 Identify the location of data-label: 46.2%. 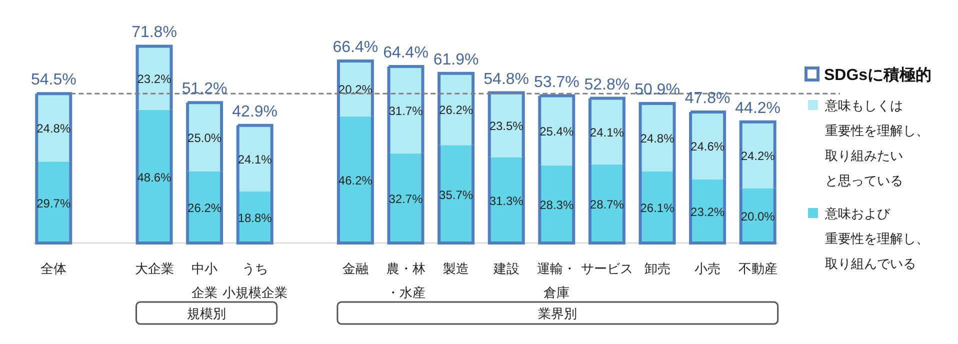
(355, 181).